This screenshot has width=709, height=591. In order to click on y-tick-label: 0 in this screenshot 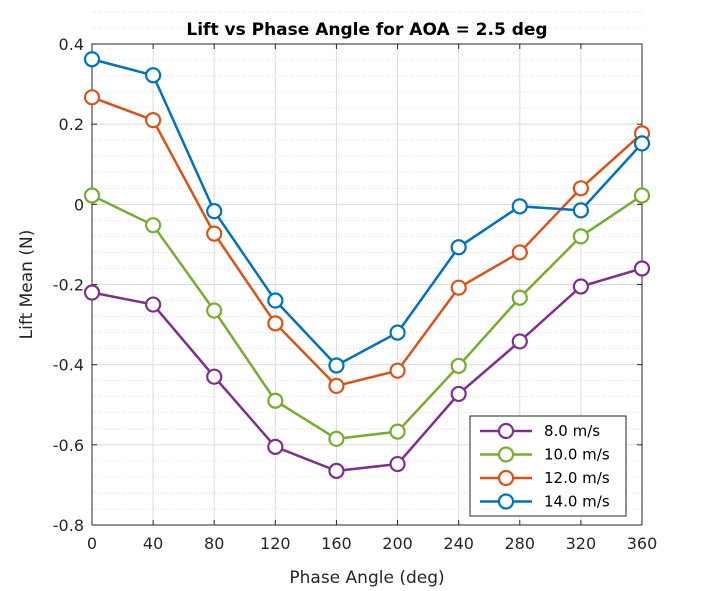, I will do `click(79, 204)`.